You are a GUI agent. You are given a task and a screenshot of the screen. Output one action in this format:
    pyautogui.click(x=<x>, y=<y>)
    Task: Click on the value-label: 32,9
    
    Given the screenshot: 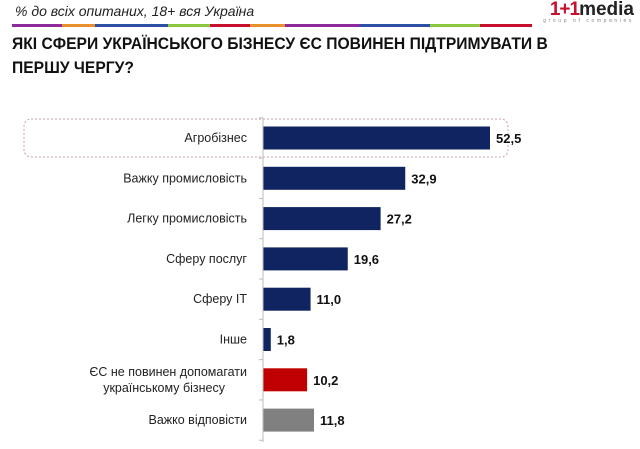 What is the action you would take?
    pyautogui.click(x=423, y=178)
    